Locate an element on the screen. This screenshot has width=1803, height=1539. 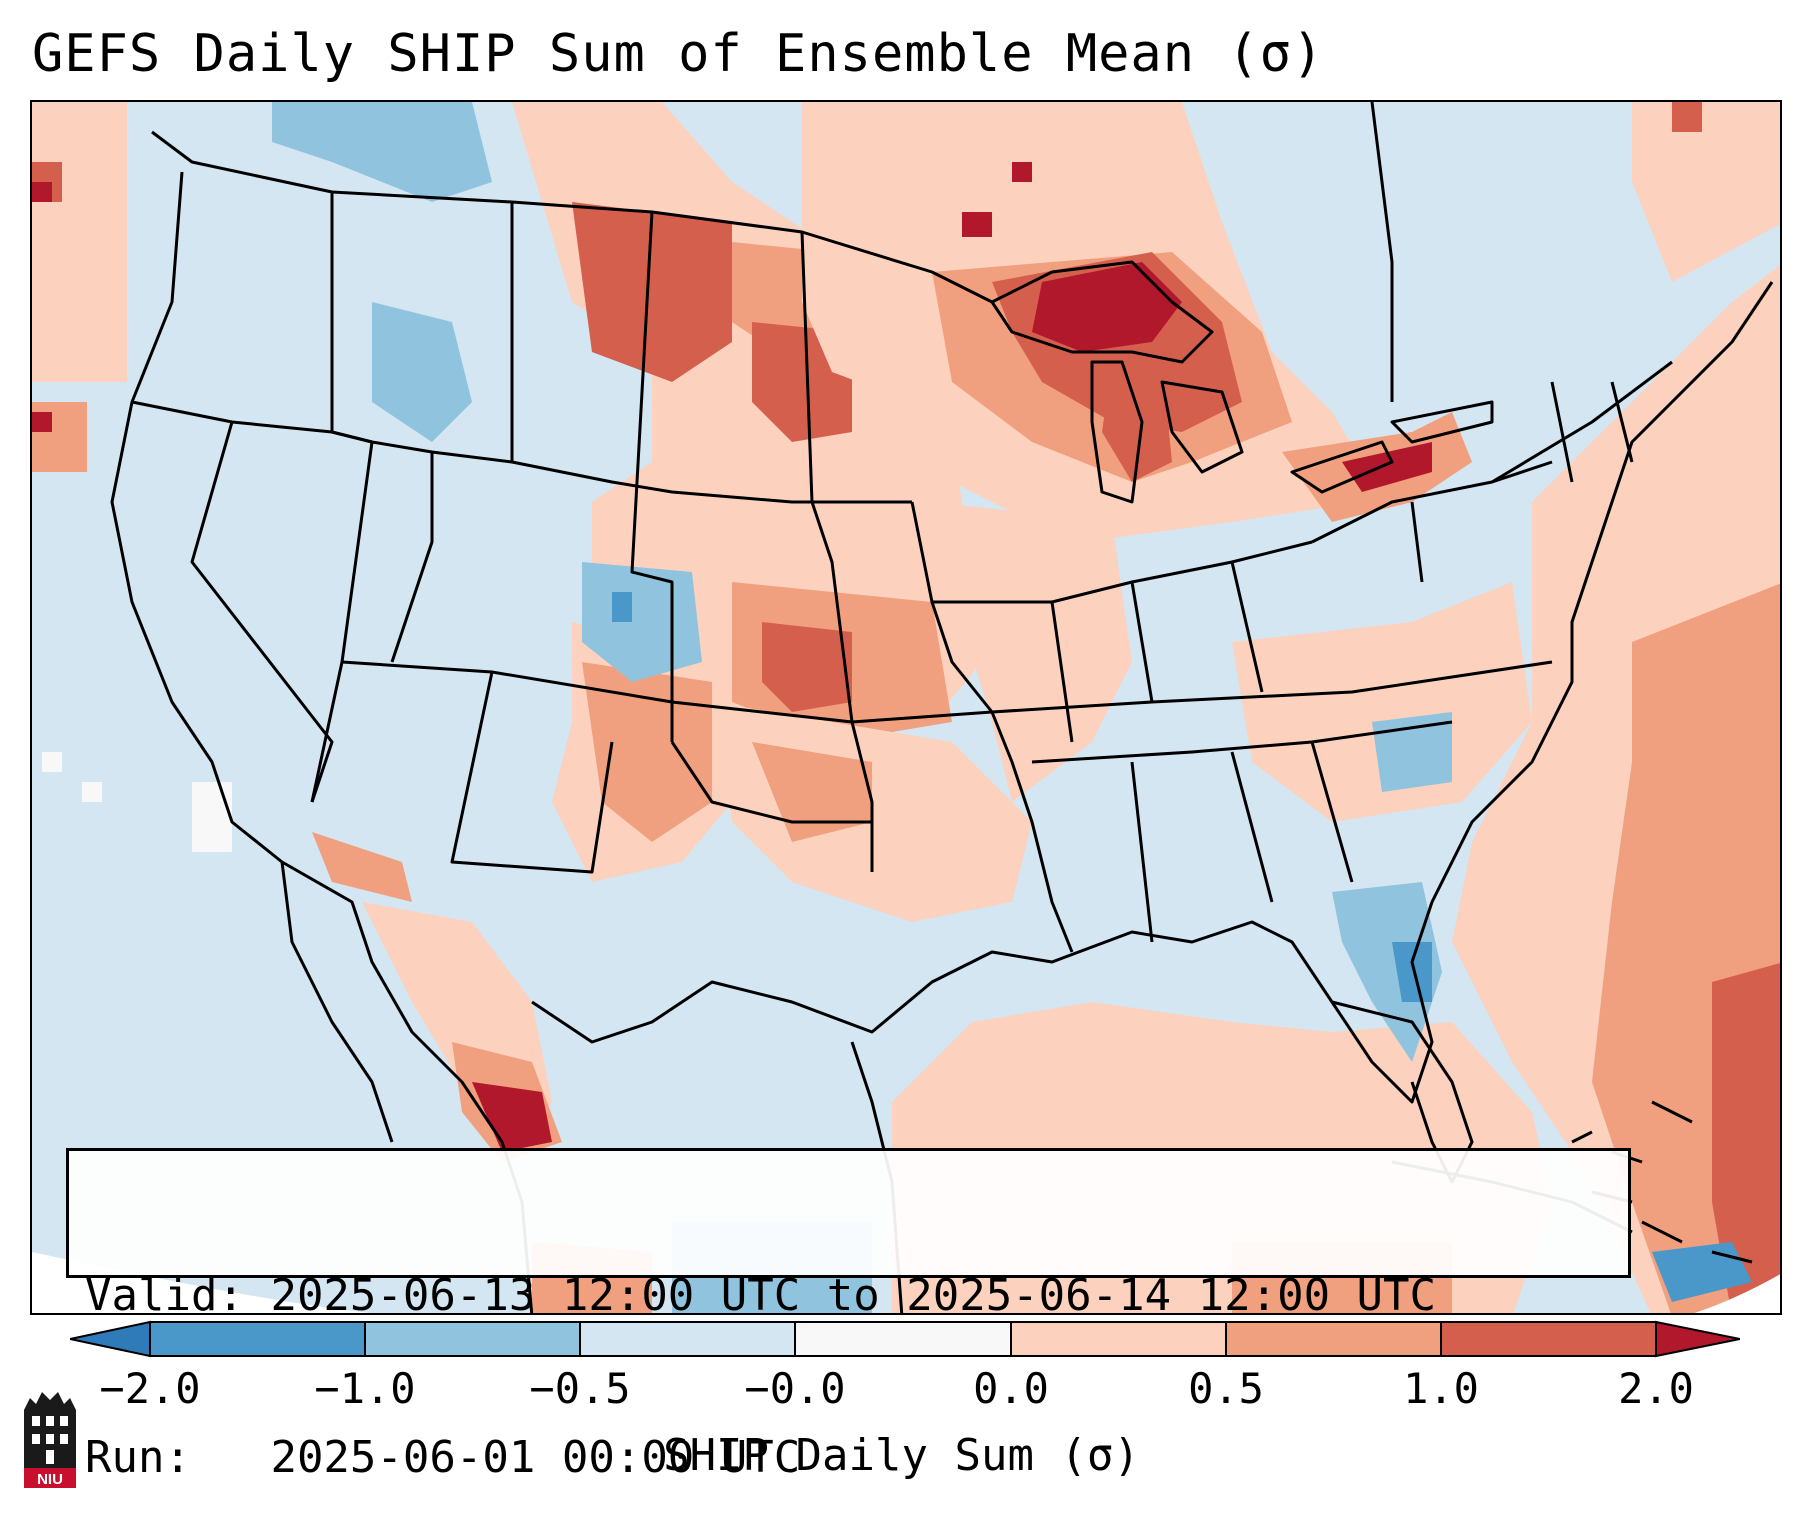
colorbar-tick-label: −0.0 is located at coordinates (795, 1388).